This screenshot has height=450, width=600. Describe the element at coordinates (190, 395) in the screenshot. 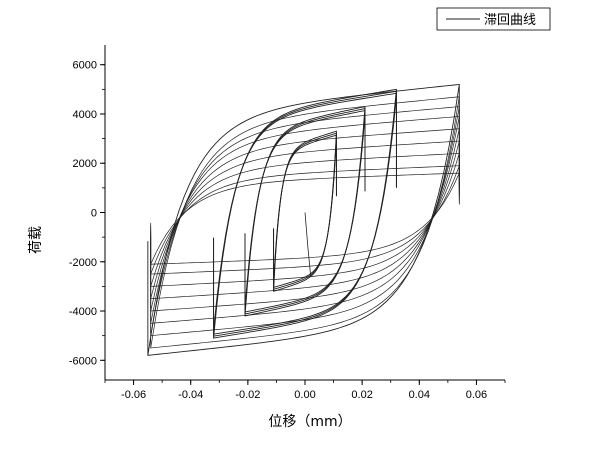

I see `x-tick-label: -0.04` at that location.